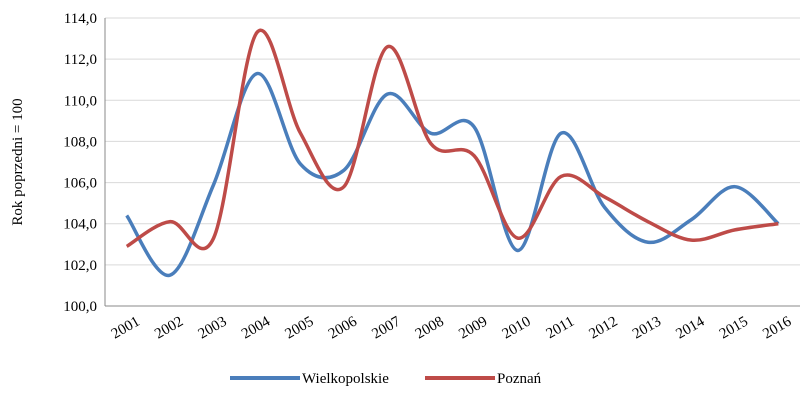  I want to click on x-tick-label: 2005, so click(299, 328).